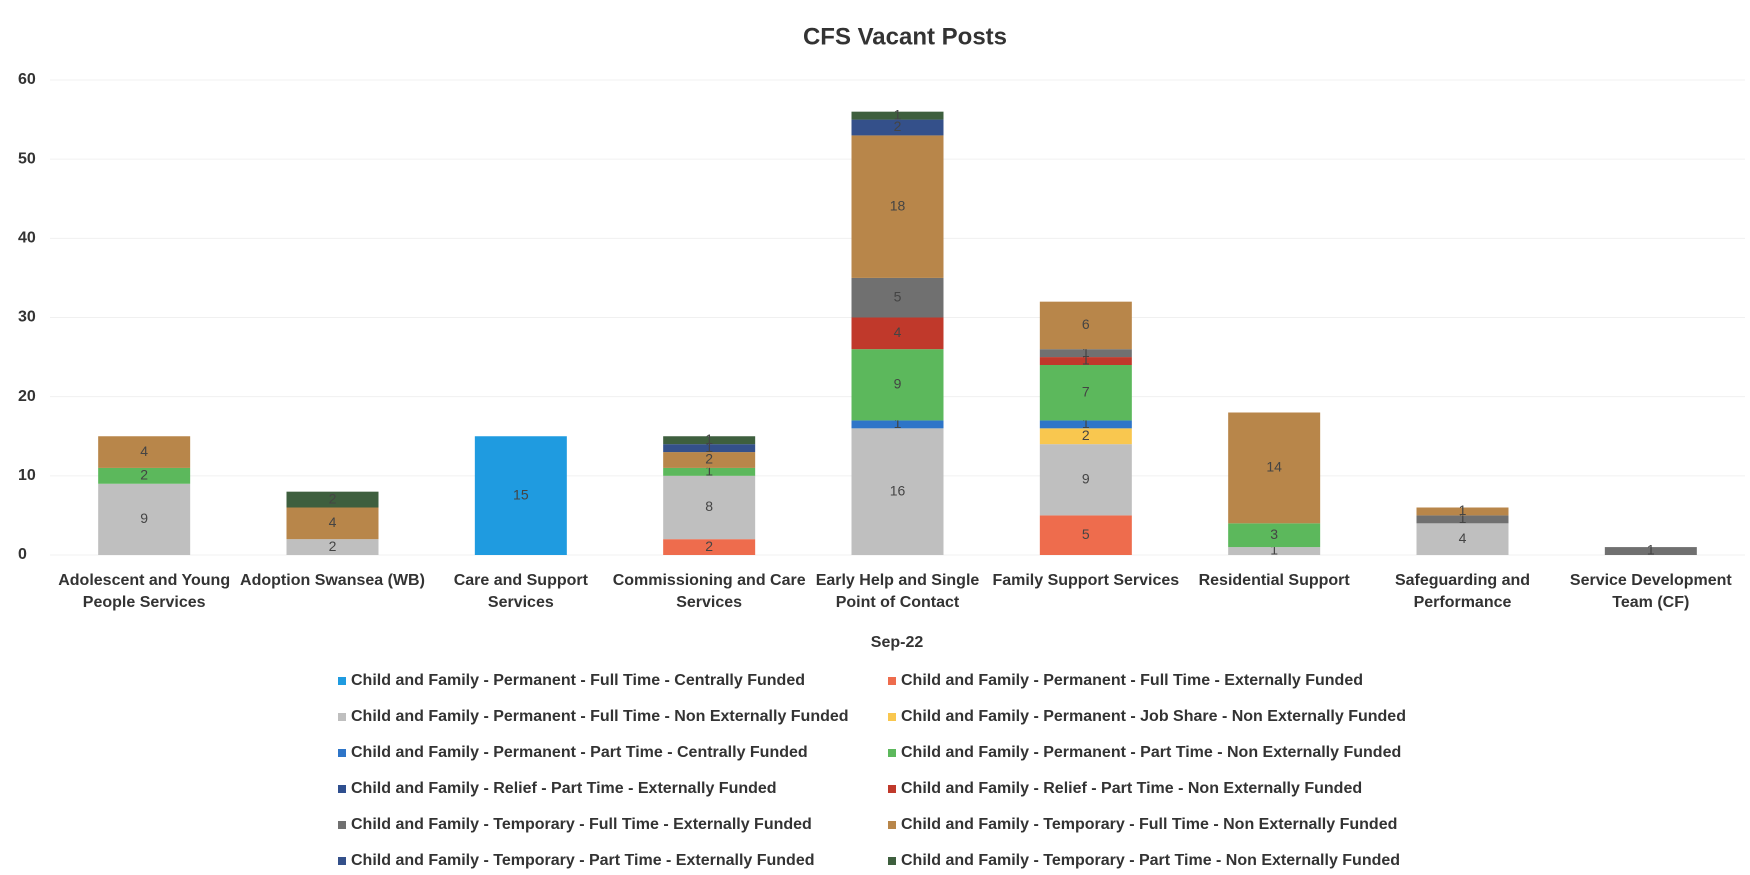  I want to click on data-label: 6, so click(1086, 324).